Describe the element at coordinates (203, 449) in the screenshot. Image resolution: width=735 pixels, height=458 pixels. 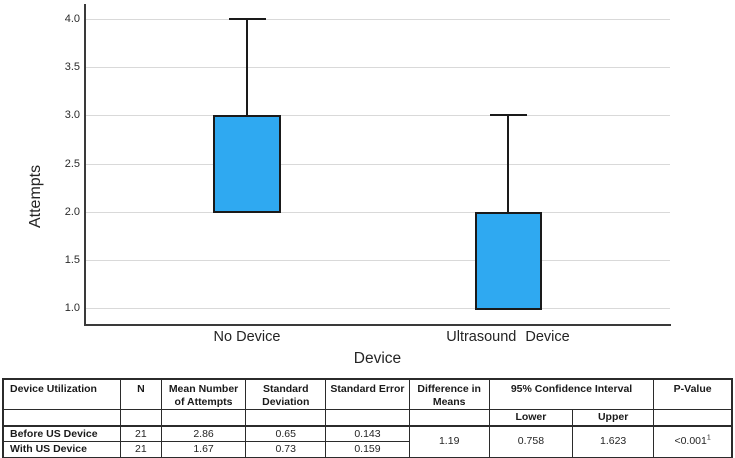
I see `cell-mean: 1.67` at that location.